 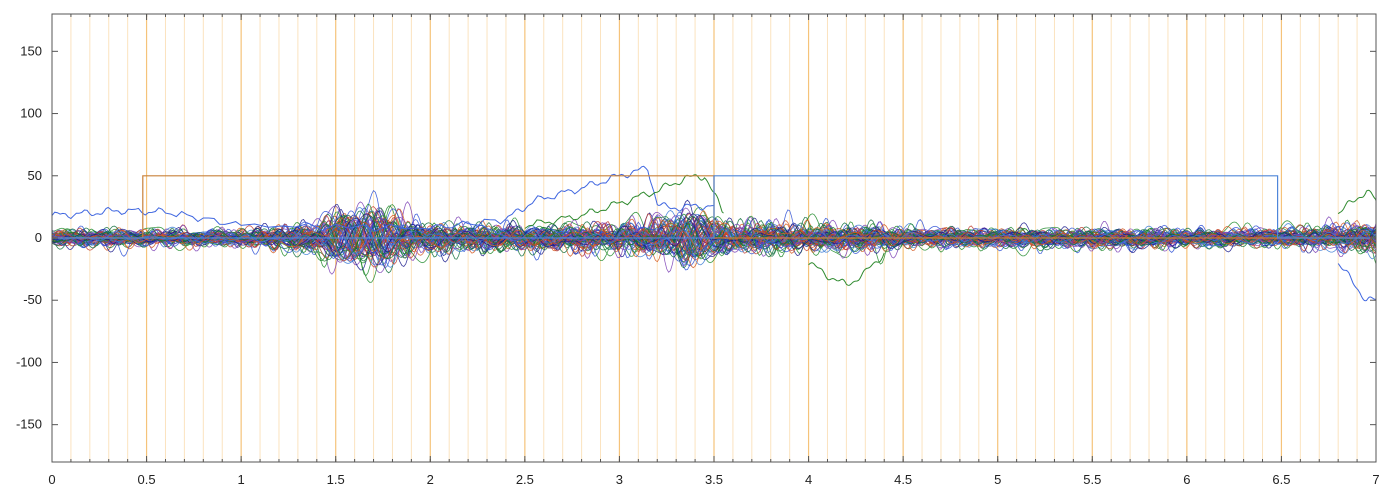 What do you see at coordinates (903, 479) in the screenshot?
I see `x-tick-label: 4.5` at bounding box center [903, 479].